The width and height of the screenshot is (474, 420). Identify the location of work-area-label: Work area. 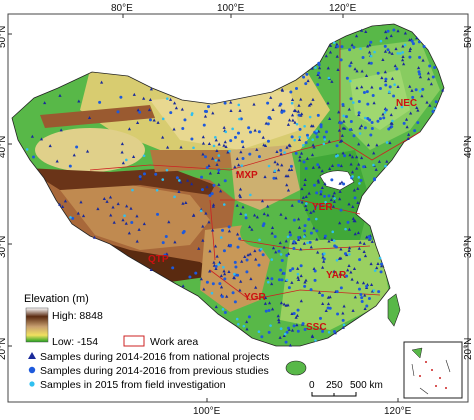
(174, 342).